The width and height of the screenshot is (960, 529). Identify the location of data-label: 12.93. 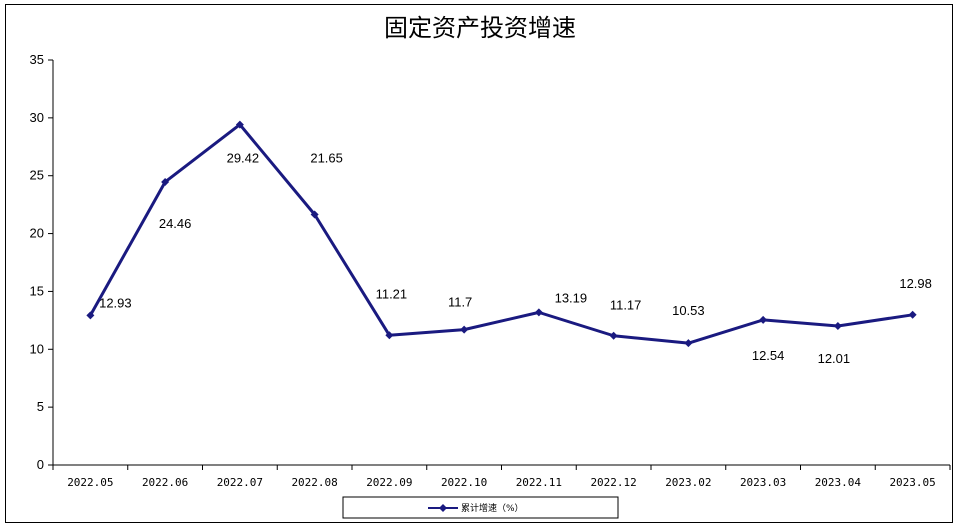
(115, 302).